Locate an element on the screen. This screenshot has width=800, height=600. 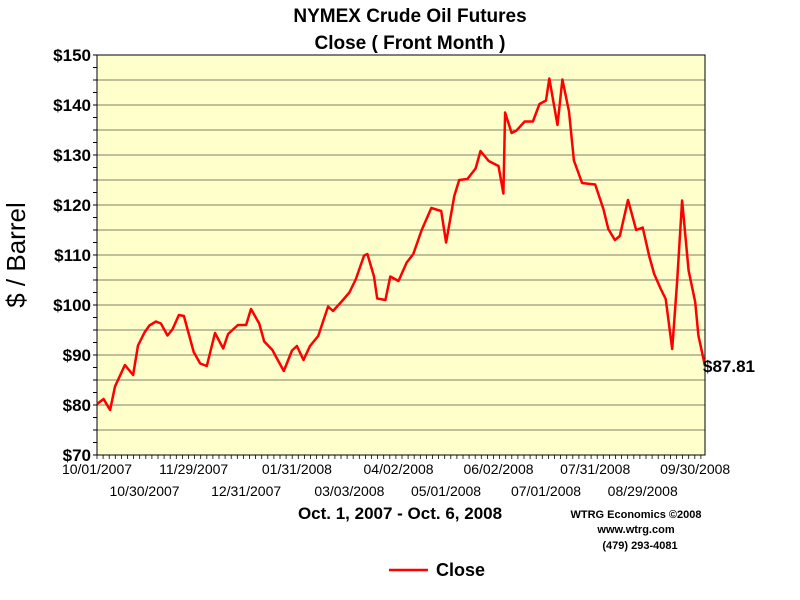
x-tick-label: 01/31/2008 is located at coordinates (297, 469).